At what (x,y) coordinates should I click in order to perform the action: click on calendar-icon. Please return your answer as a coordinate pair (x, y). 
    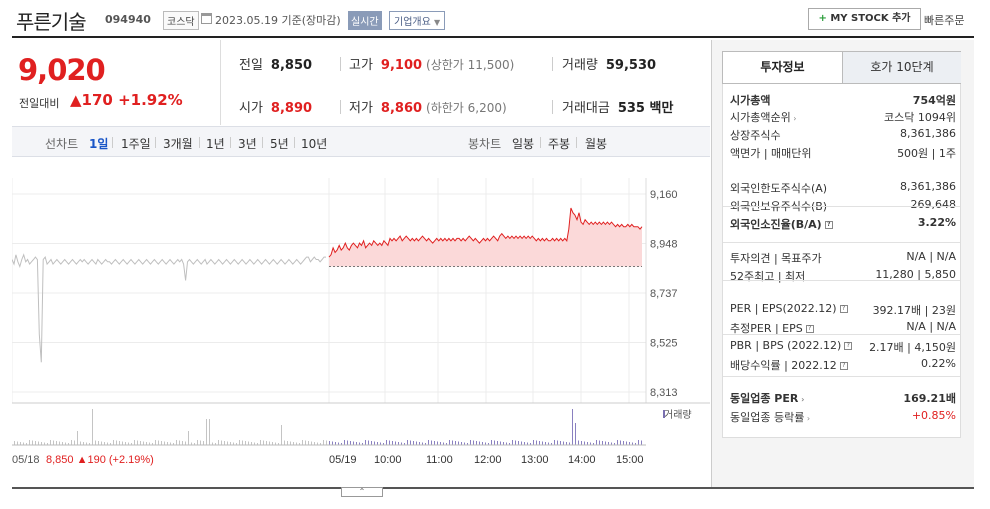
    Looking at the image, I should click on (206, 18).